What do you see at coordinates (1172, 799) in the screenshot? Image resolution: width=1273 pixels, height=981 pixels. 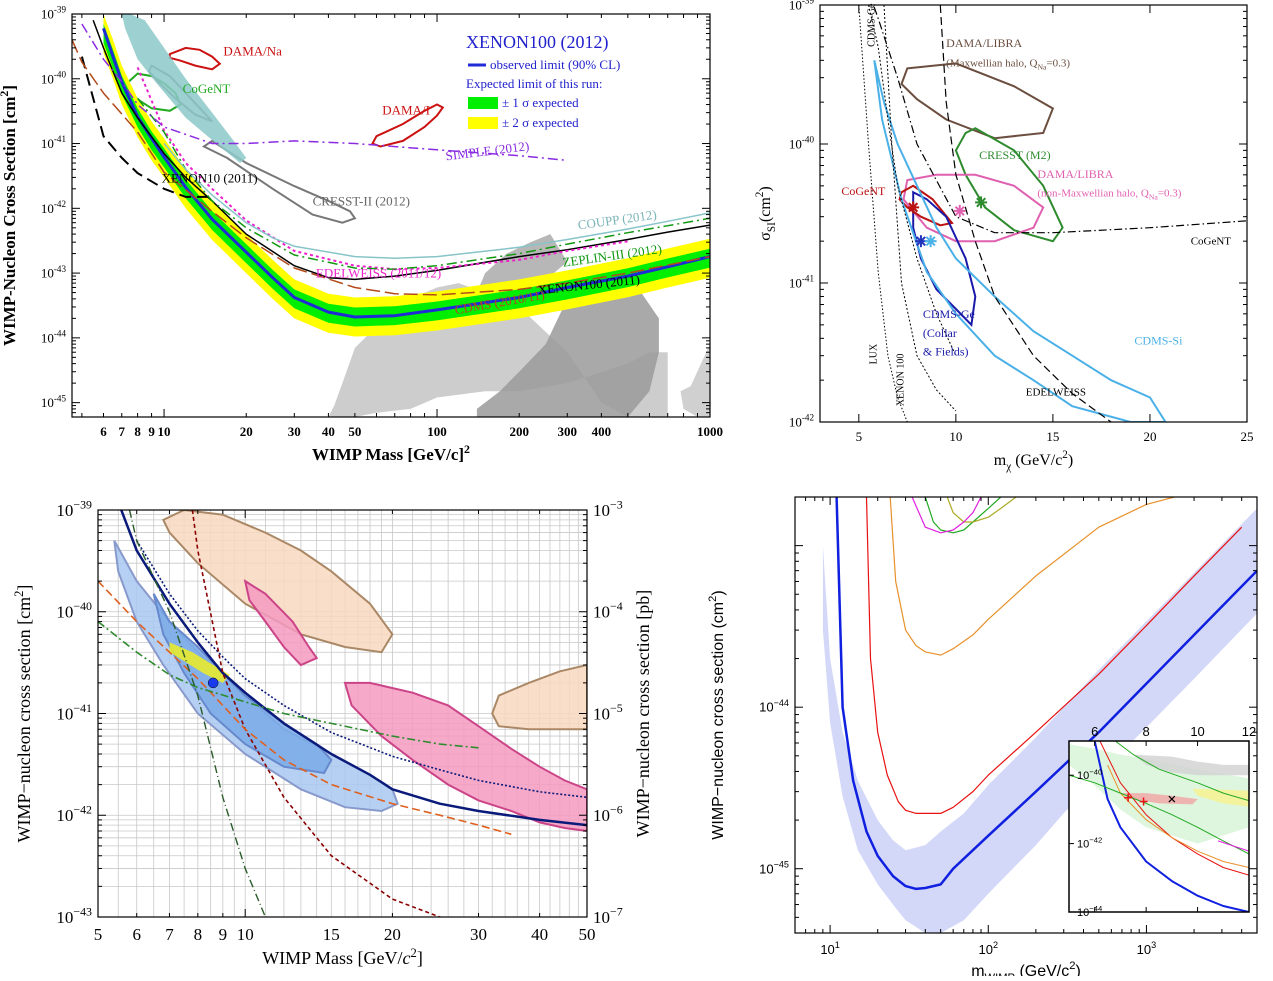 I see `marker-stroke` at bounding box center [1172, 799].